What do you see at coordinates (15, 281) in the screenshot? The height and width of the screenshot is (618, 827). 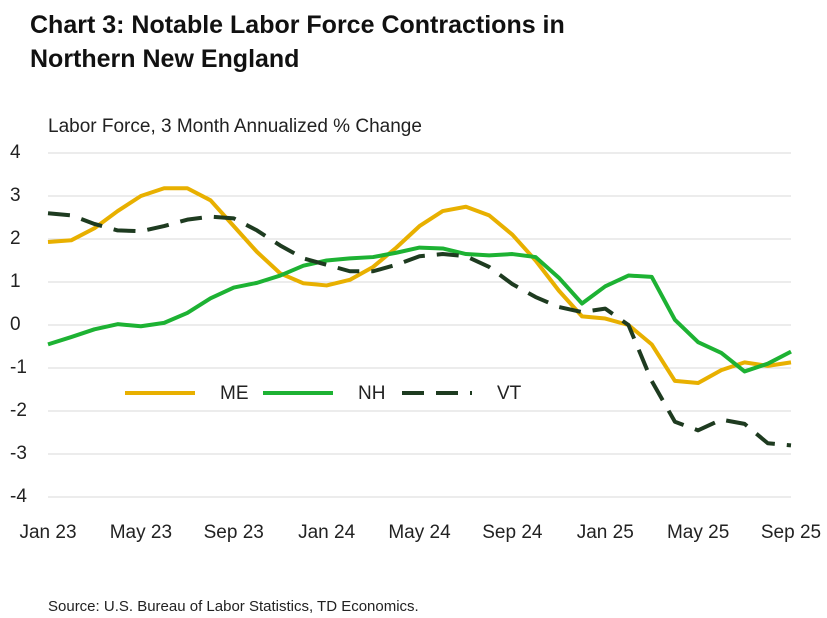 I see `y-tick-label: 1` at bounding box center [15, 281].